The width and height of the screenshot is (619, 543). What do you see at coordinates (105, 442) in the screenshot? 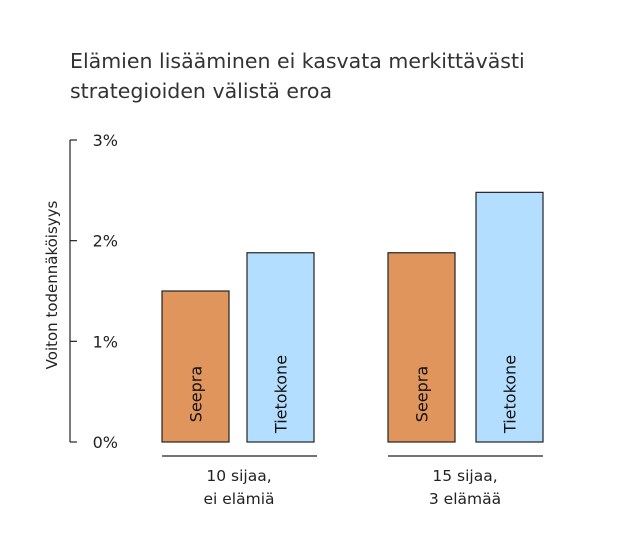
I see `y-tick-label: 0%` at bounding box center [105, 442].